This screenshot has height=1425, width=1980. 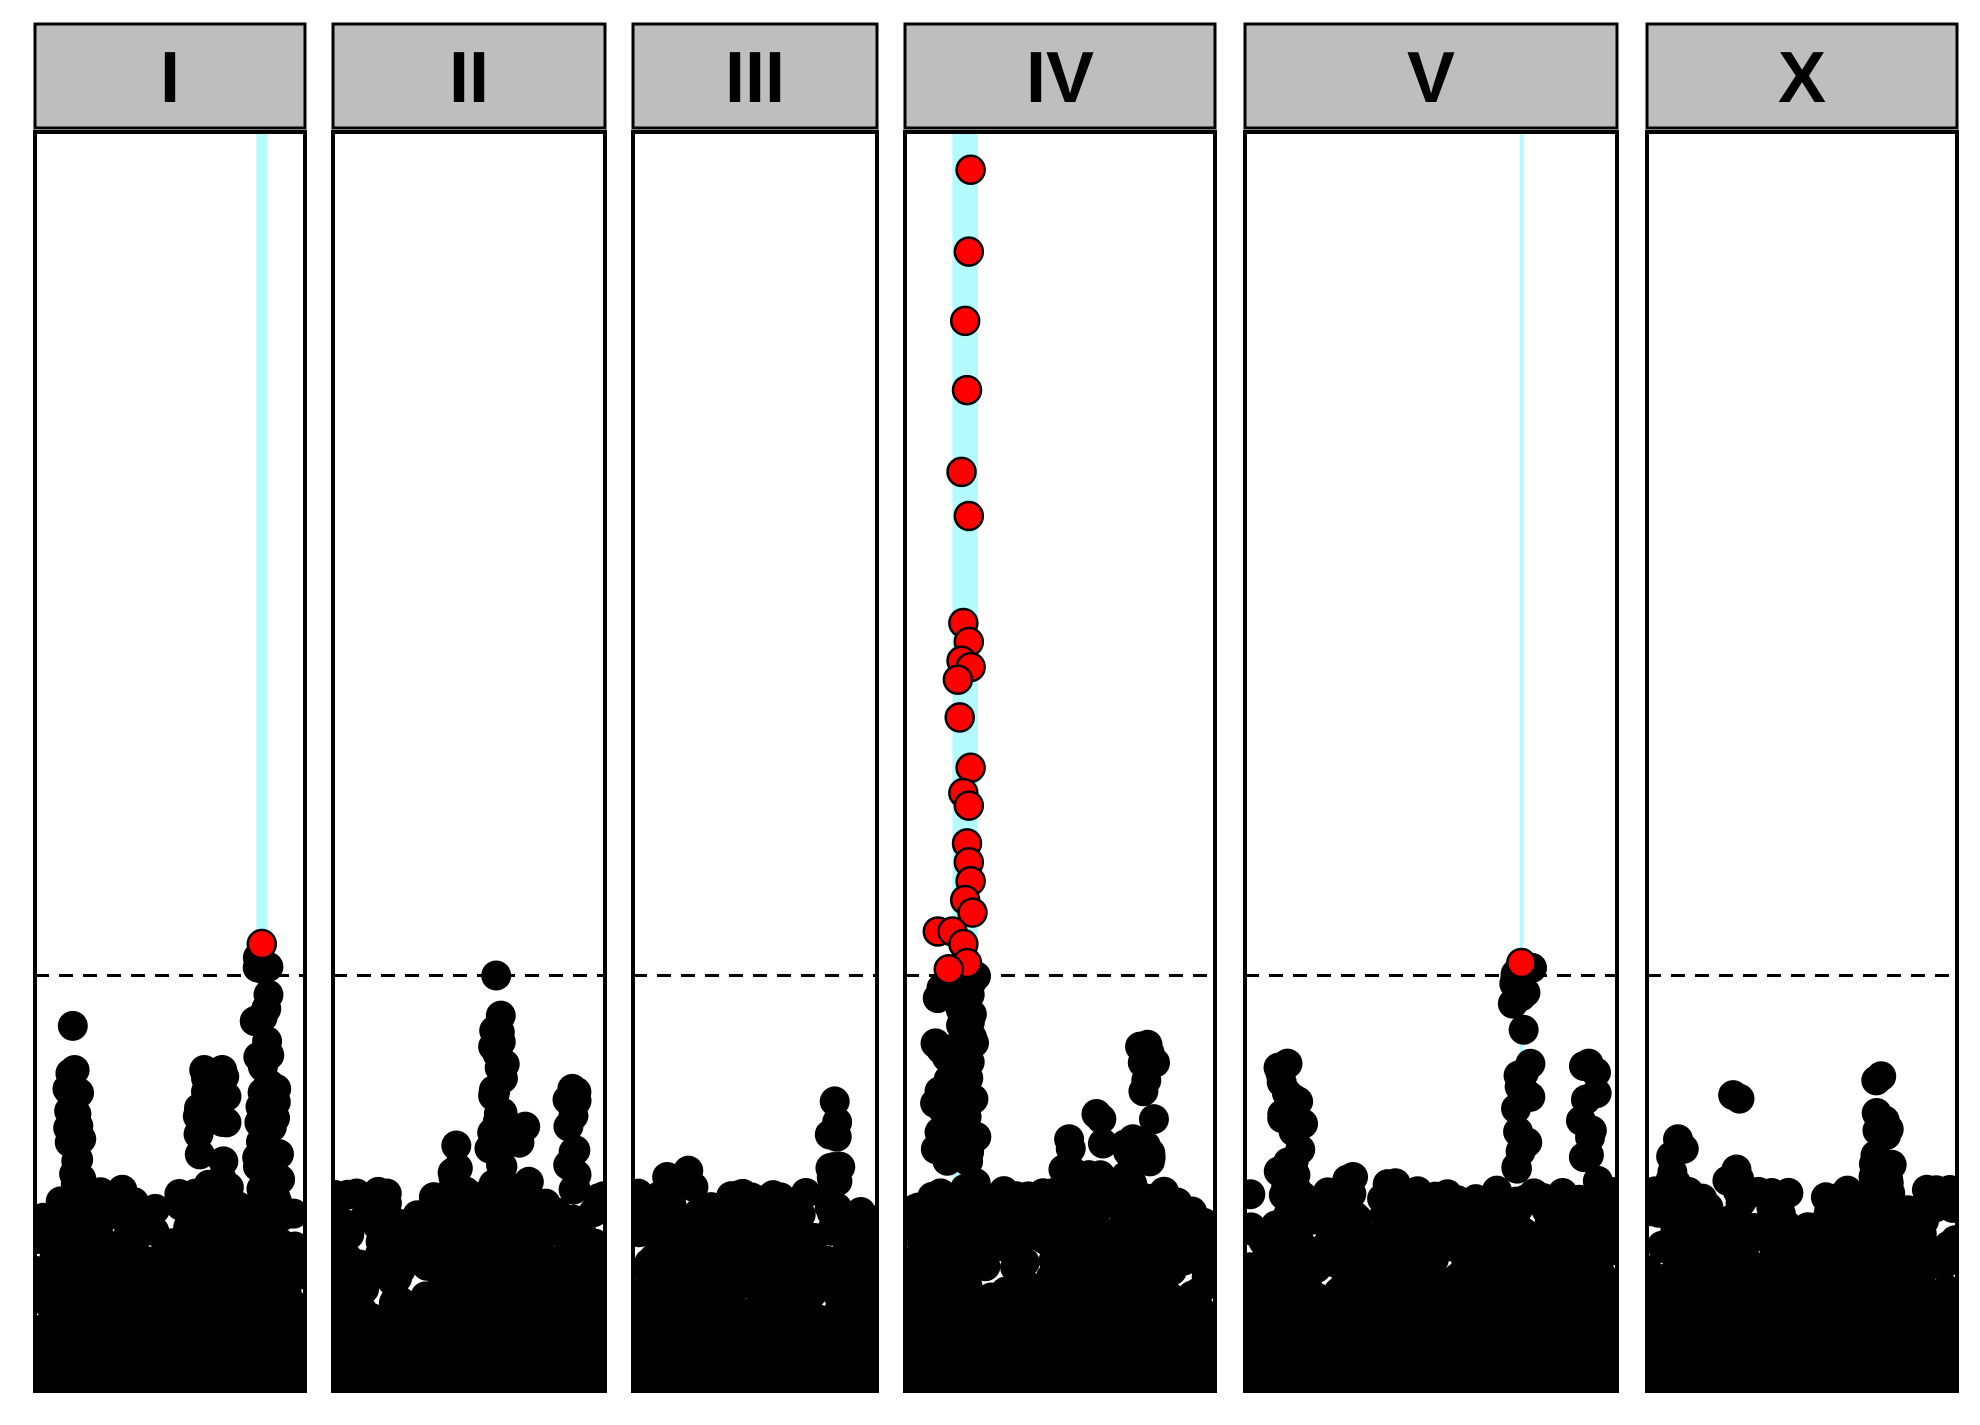 What do you see at coordinates (1431, 1171) in the screenshot?
I see `points-v` at bounding box center [1431, 1171].